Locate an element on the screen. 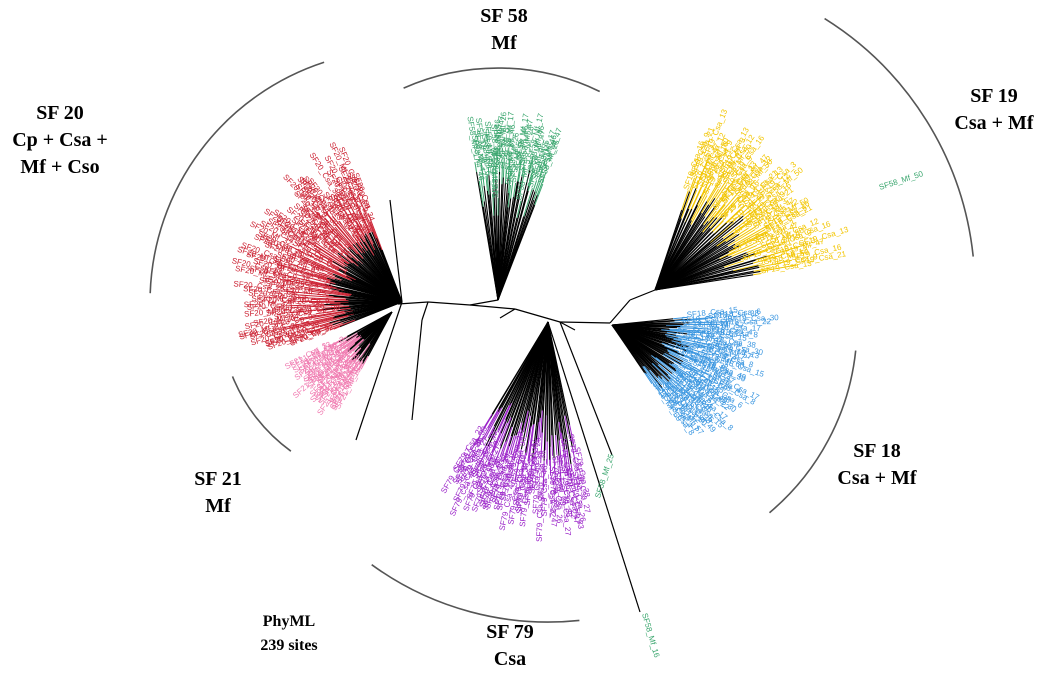 The image size is (1052, 673). leaf-label: SF20_Csa_ is located at coordinates (289, 296).